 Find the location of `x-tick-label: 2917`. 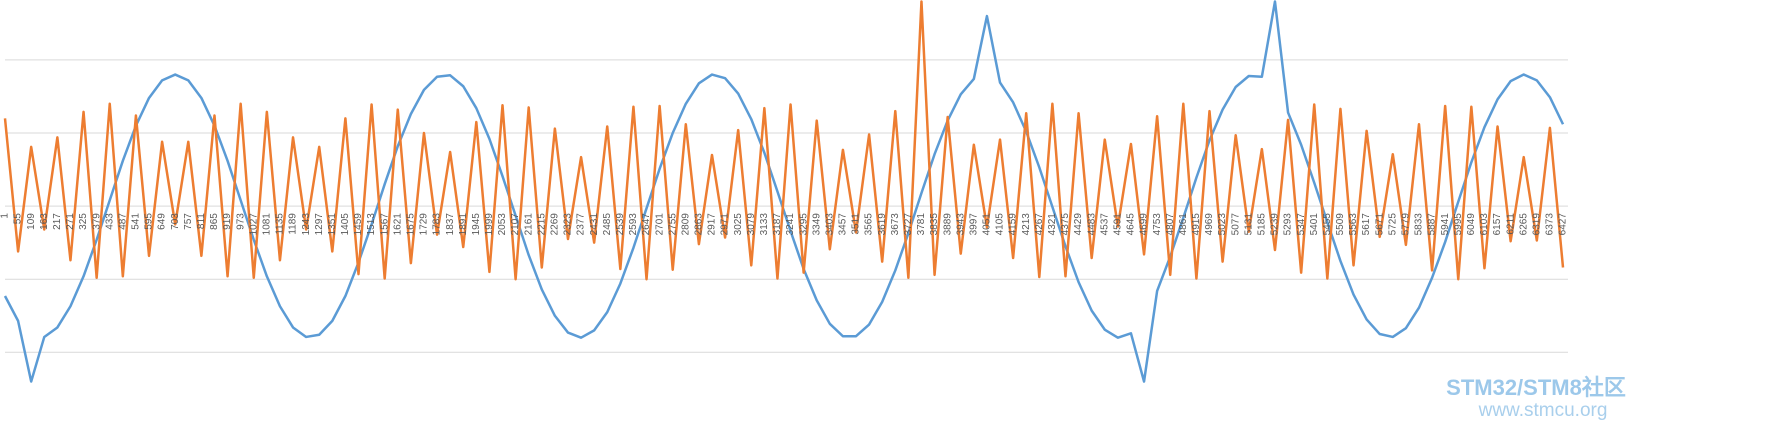

x-tick-label: 2917 is located at coordinates (712, 224).